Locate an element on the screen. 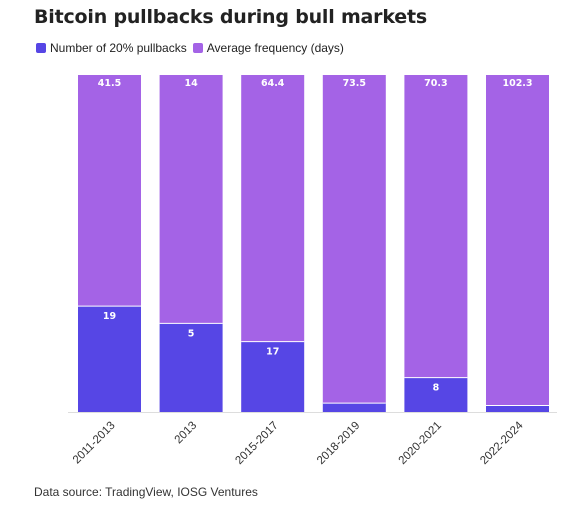 Image resolution: width=573 pixels, height=505 pixels. legend-item-pullbacks: Number of 20% pullbacks is located at coordinates (111, 48).